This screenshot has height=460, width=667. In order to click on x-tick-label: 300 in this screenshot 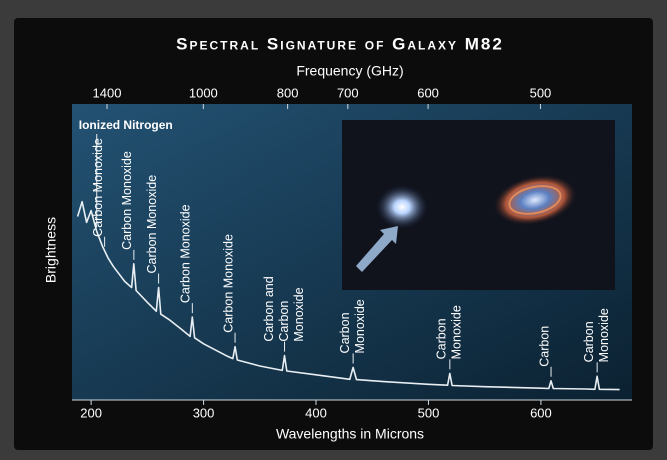, I will do `click(204, 412)`.